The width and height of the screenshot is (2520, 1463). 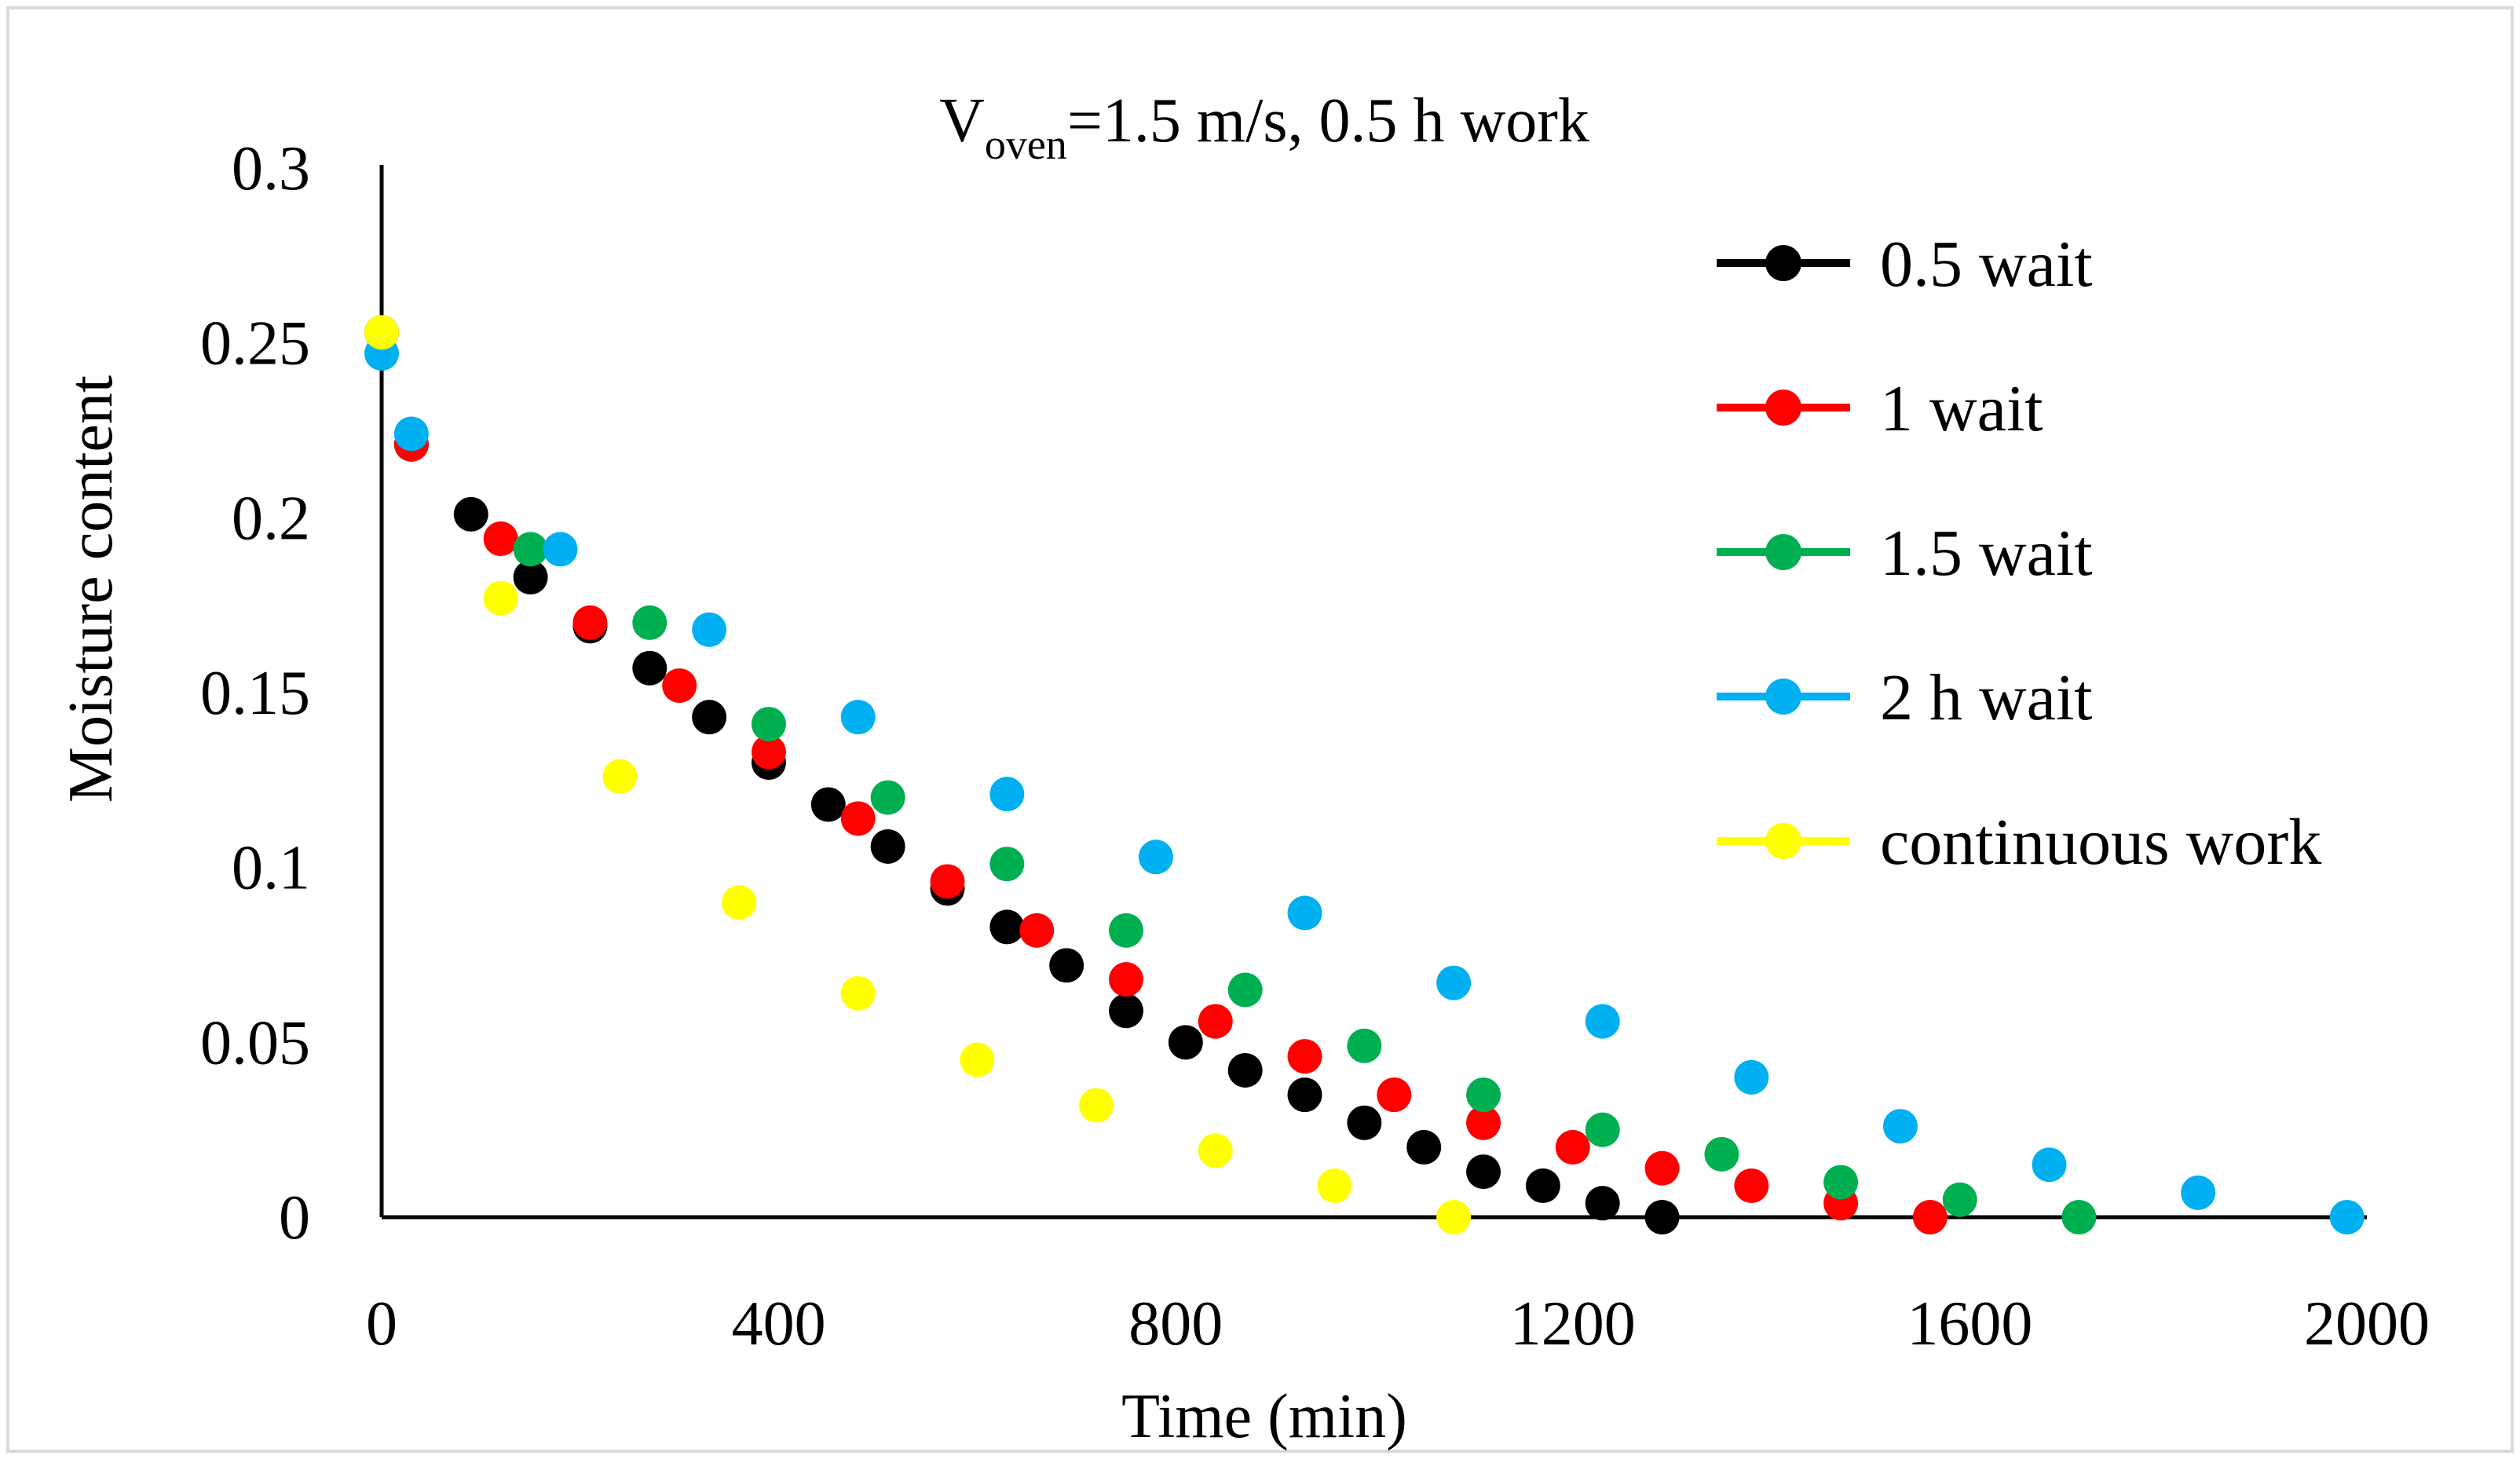 What do you see at coordinates (91, 589) in the screenshot?
I see `y-axis-title: Moisture content` at bounding box center [91, 589].